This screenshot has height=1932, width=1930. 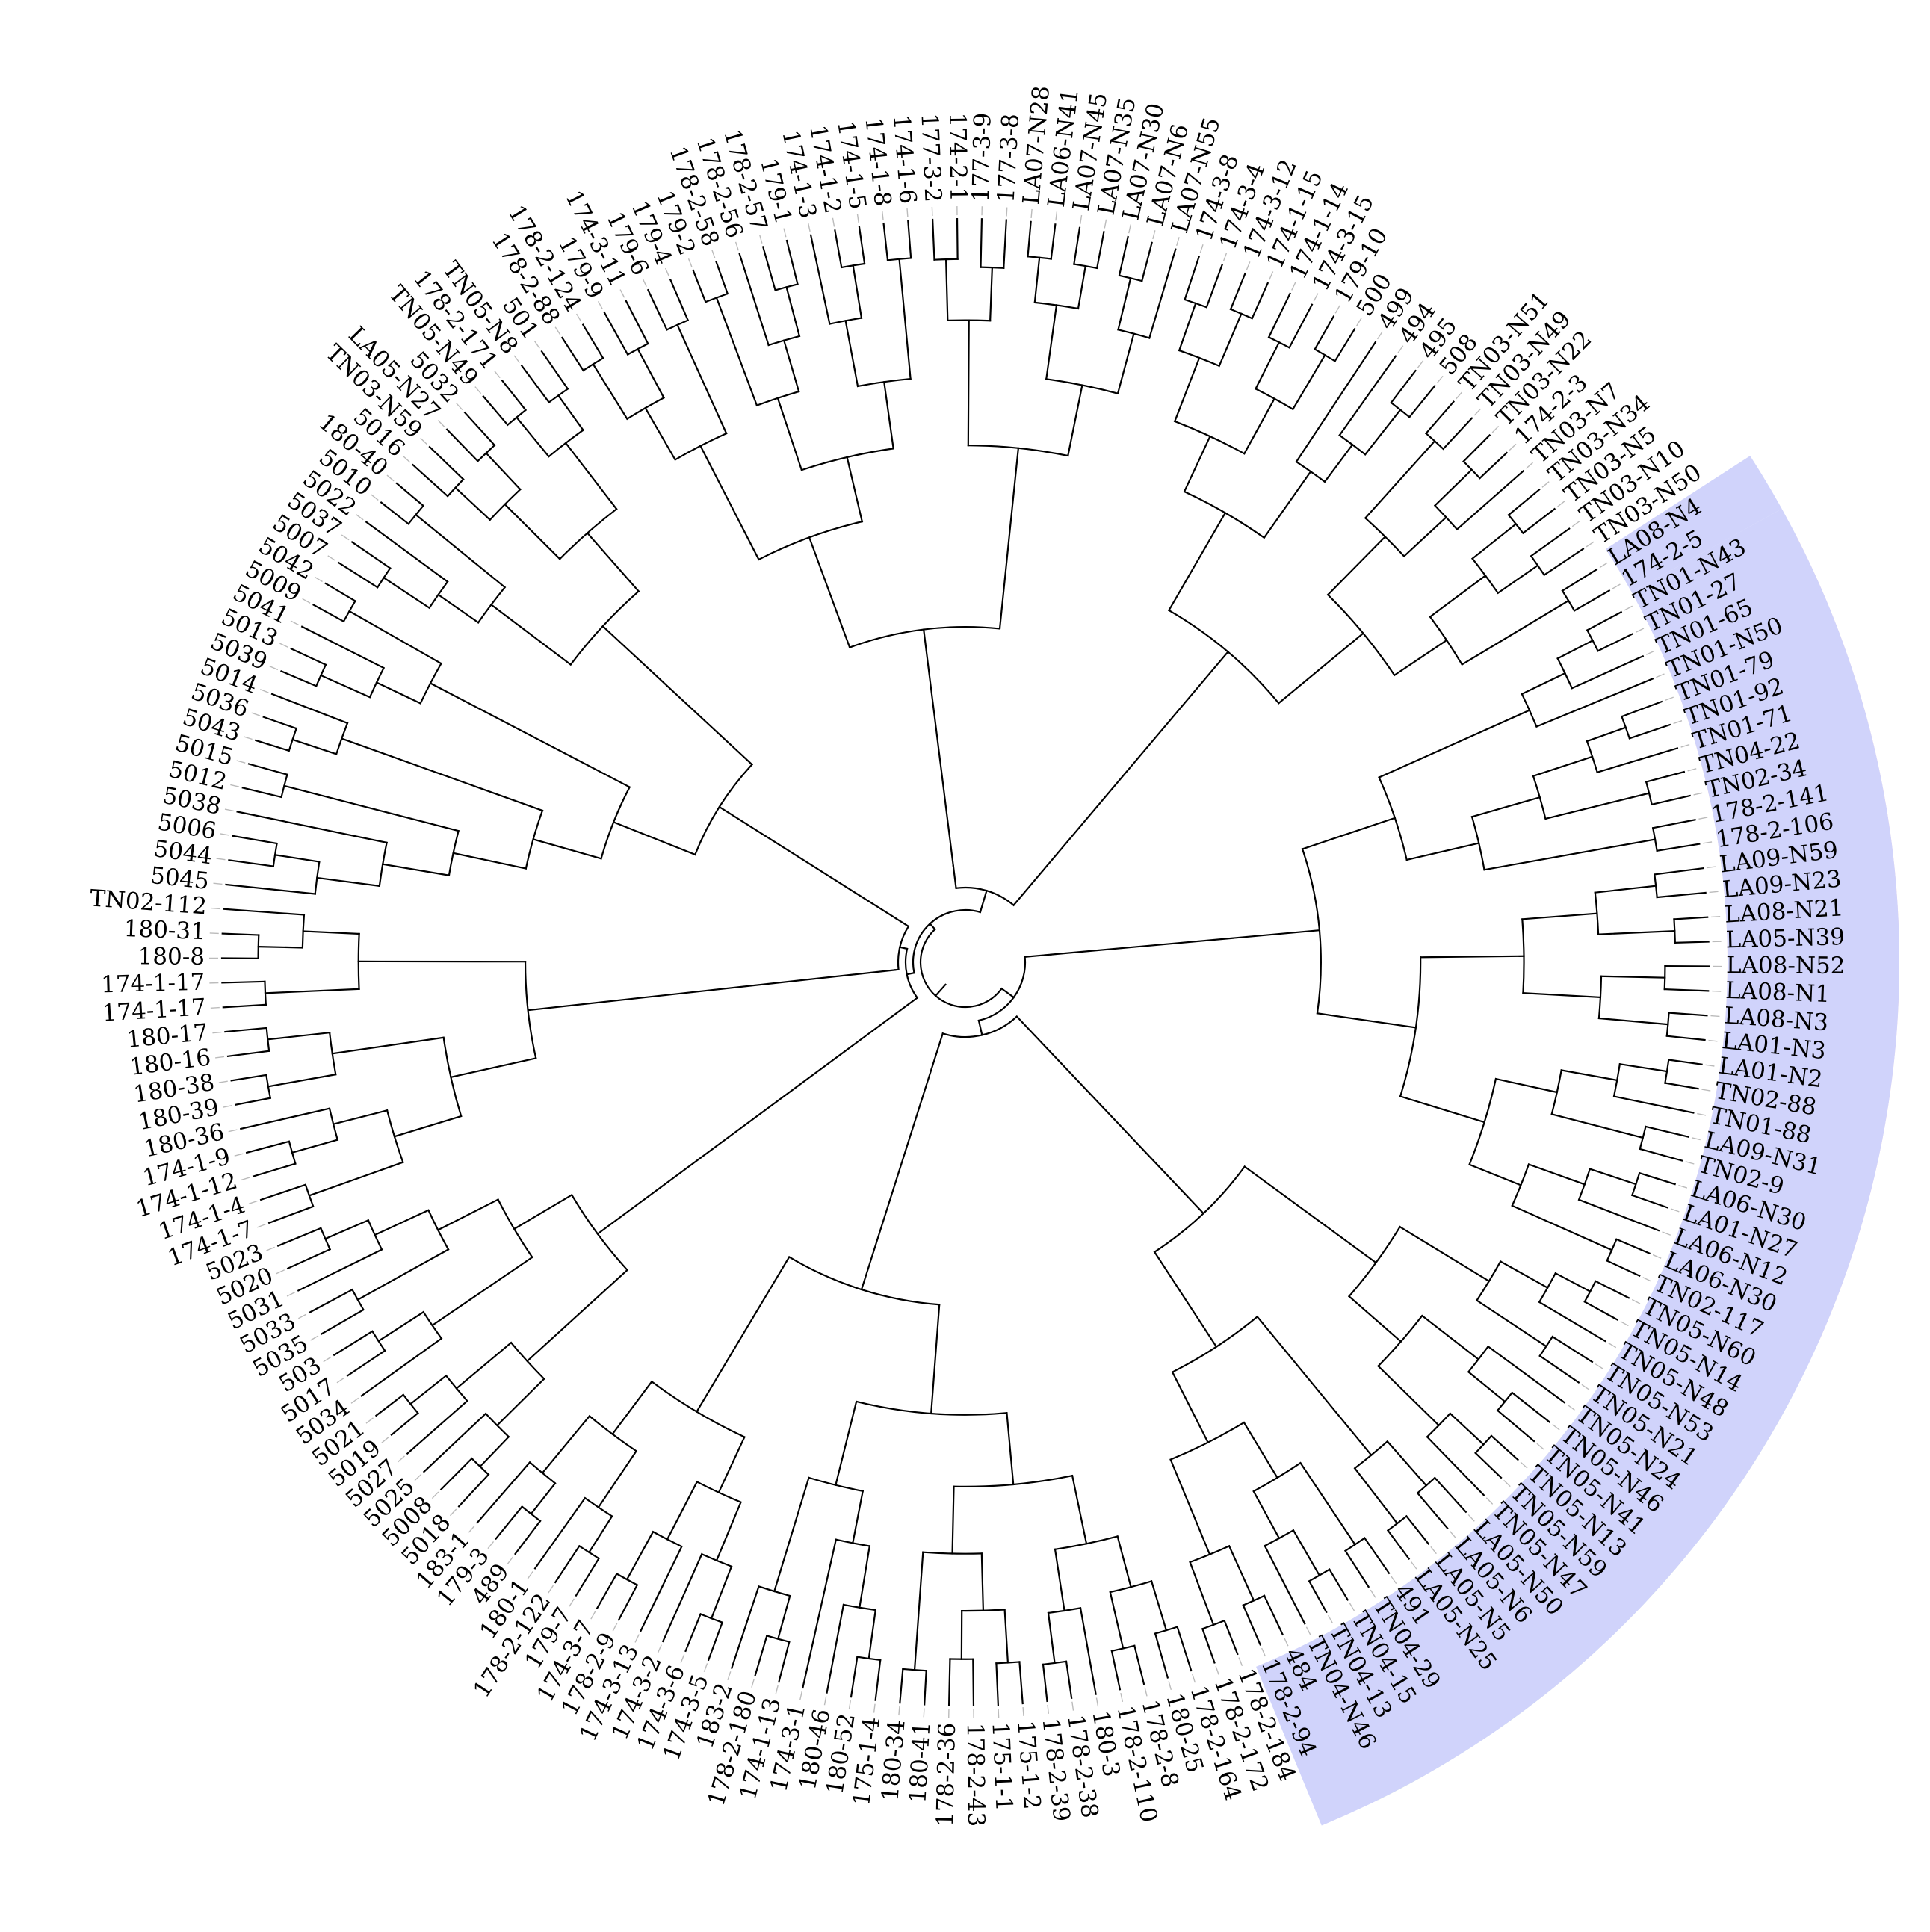 What do you see at coordinates (947, 1774) in the screenshot?
I see `leaf-label: 178-2-36` at bounding box center [947, 1774].